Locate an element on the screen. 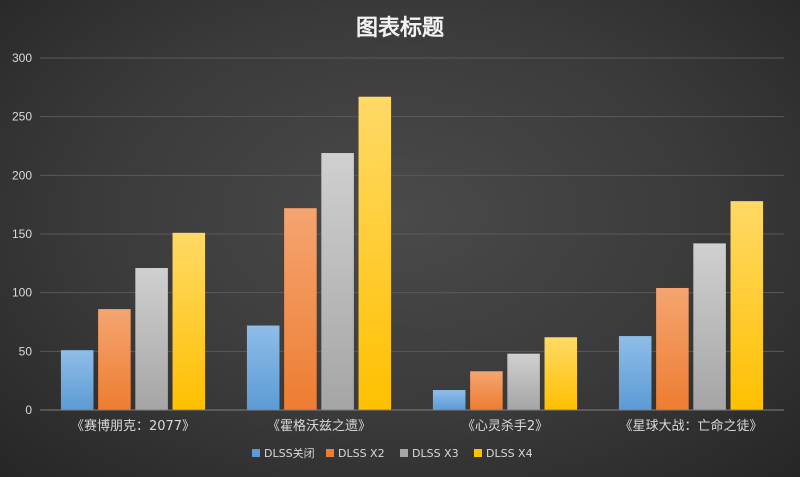 This screenshot has width=800, height=477. x-category-label: 《霍格沃兹之遗》 is located at coordinates (319, 426).